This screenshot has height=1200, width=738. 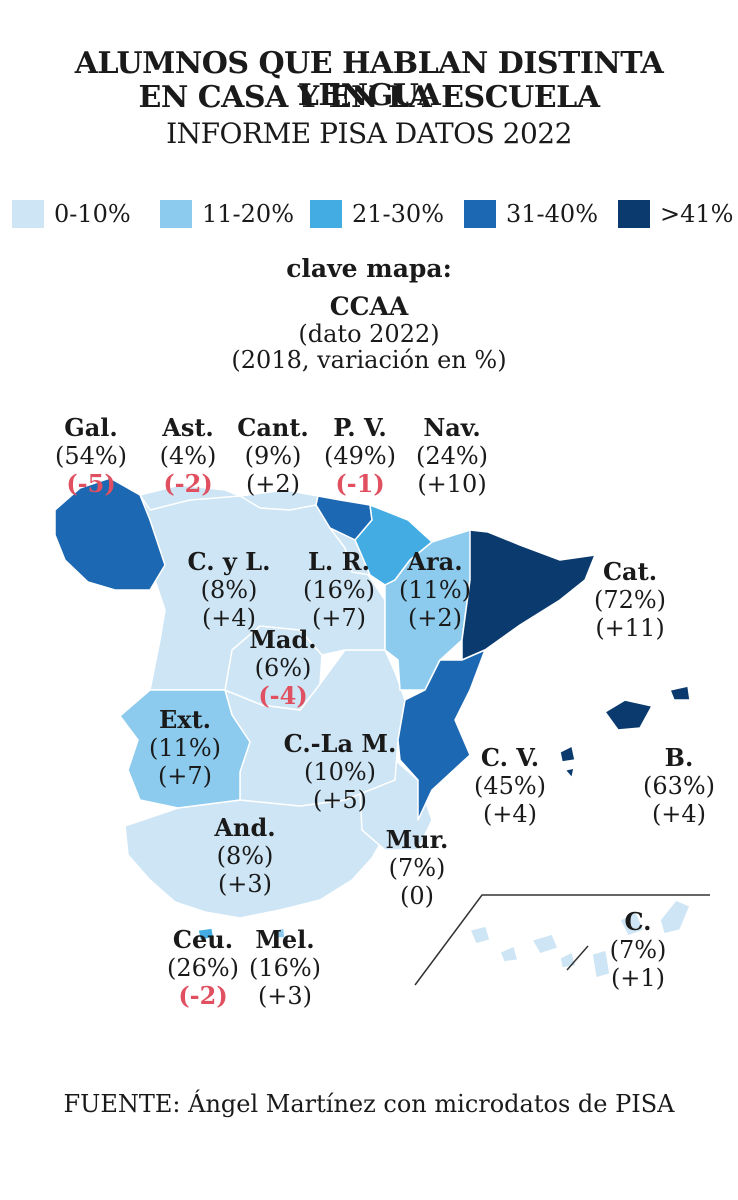 I want to click on region-shape-ext, so click(x=185, y=749).